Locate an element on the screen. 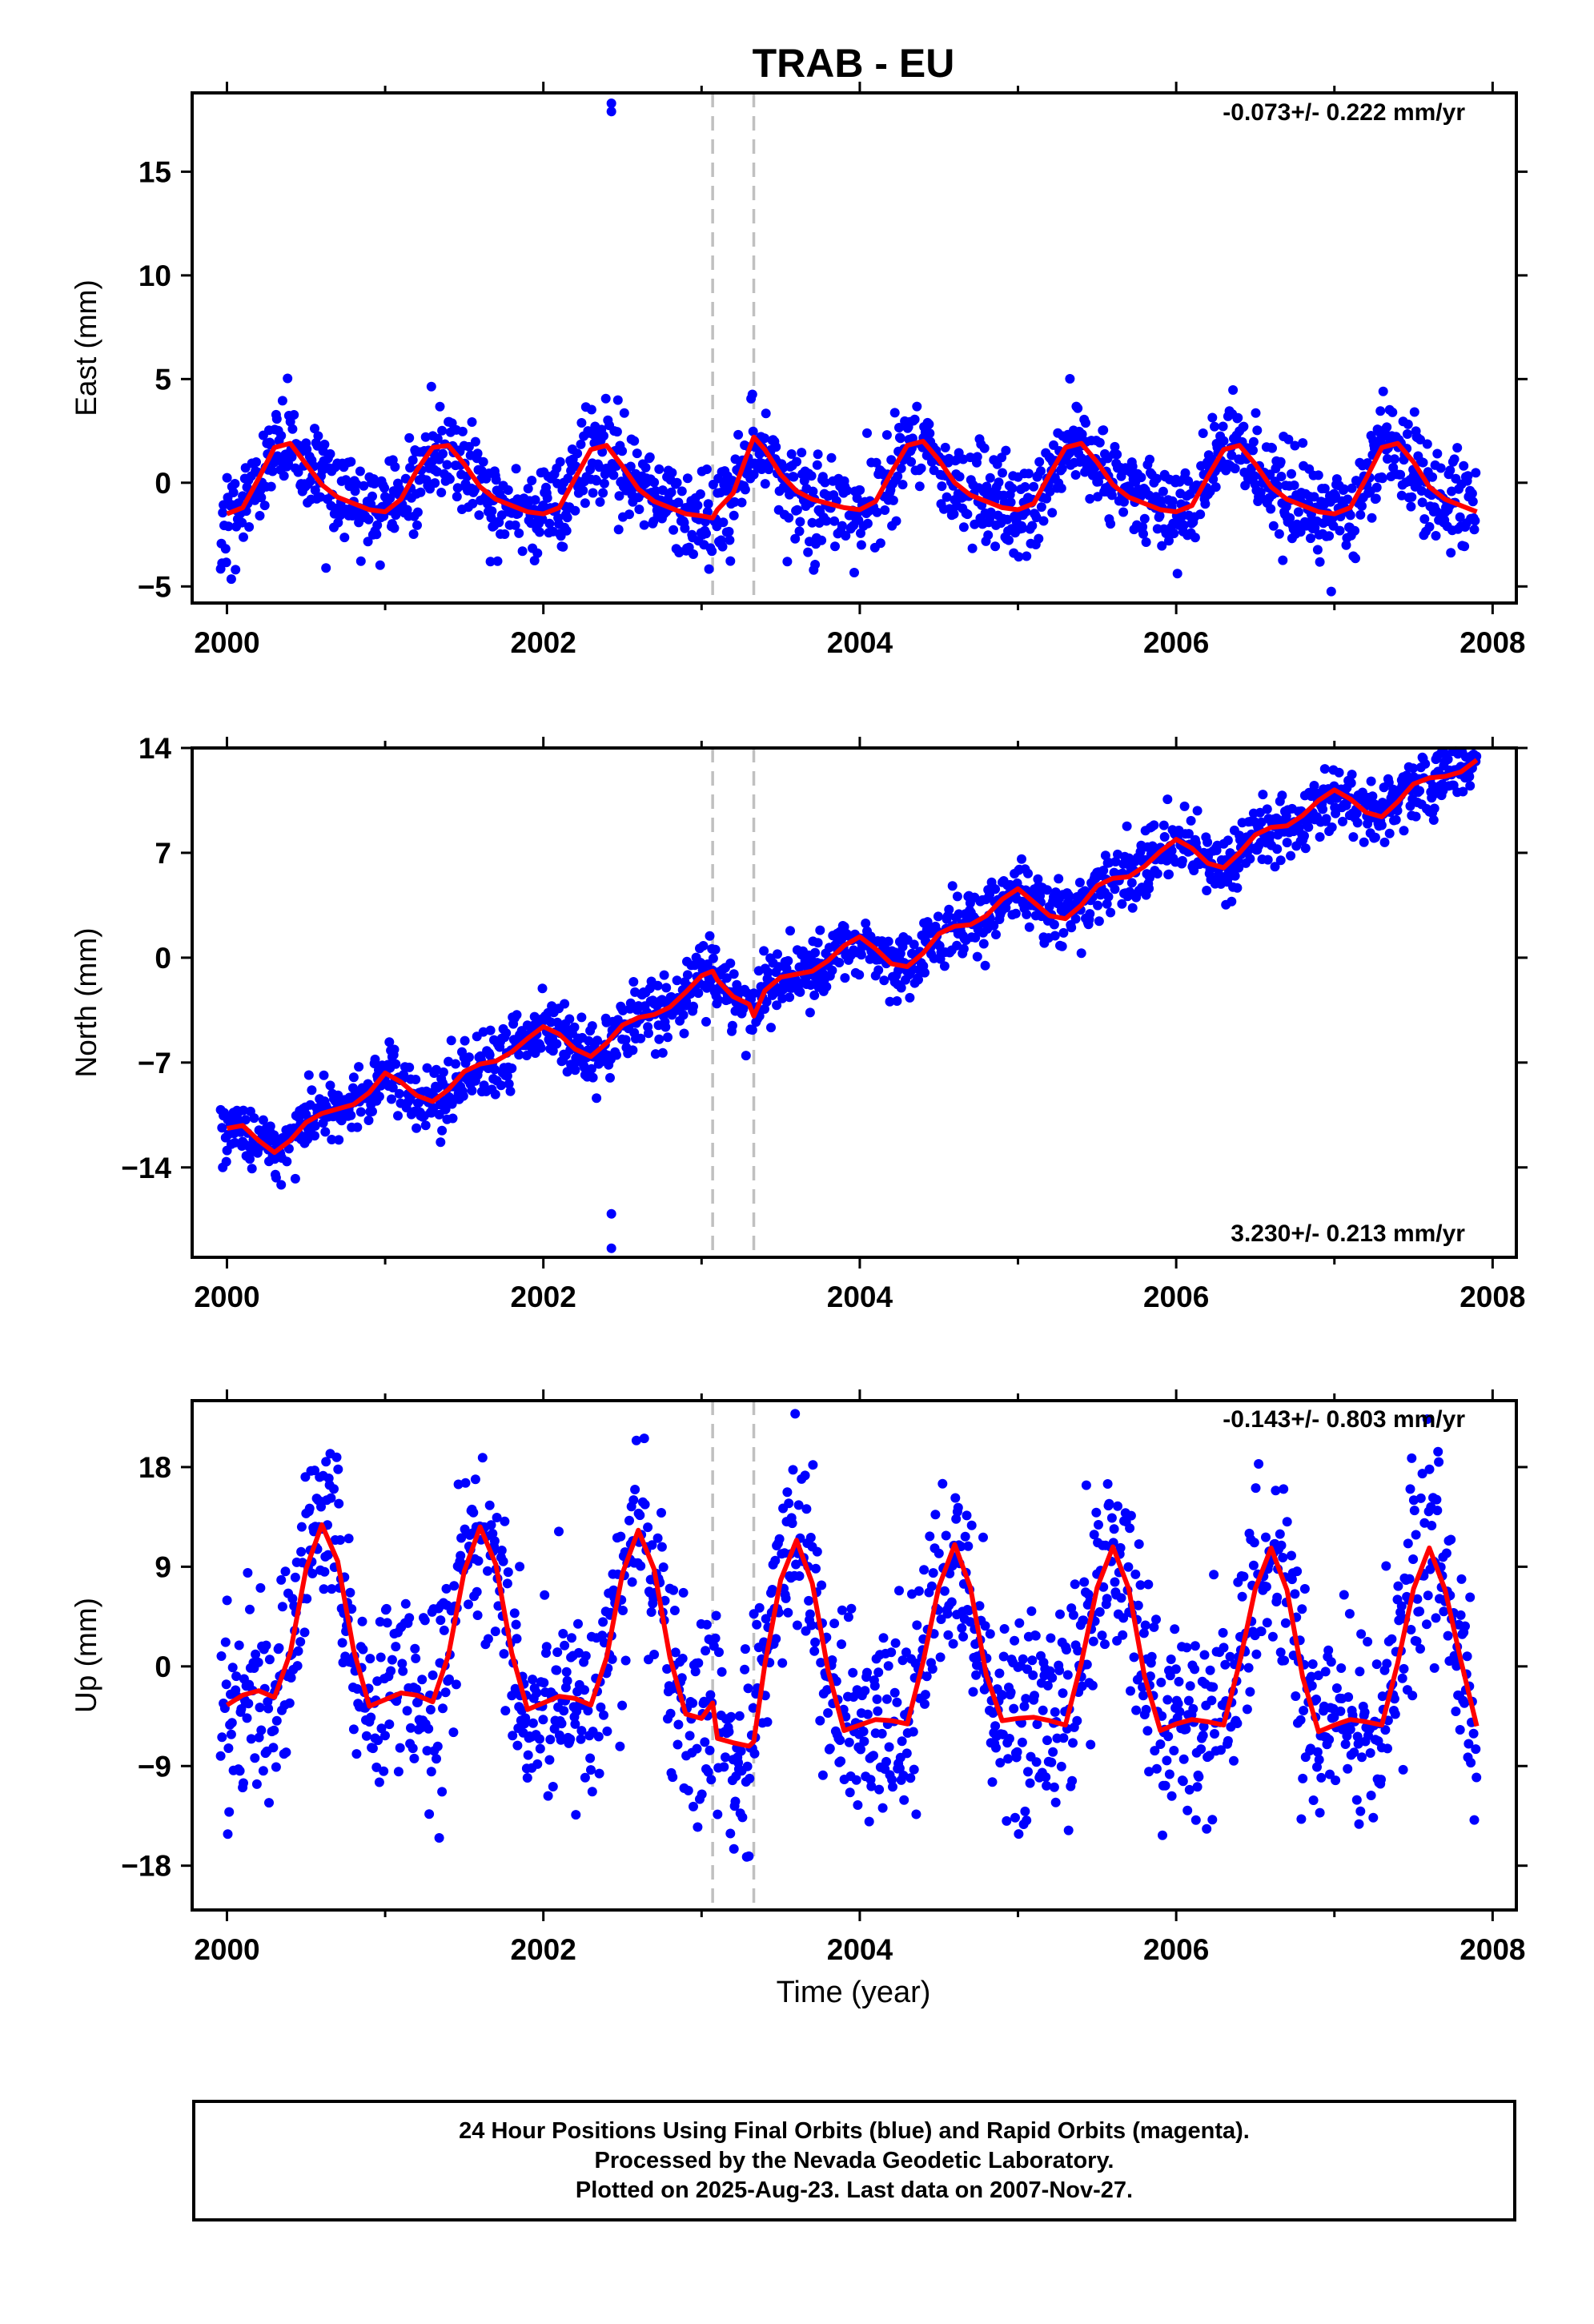  y-tick-label: 10 is located at coordinates (155, 275).